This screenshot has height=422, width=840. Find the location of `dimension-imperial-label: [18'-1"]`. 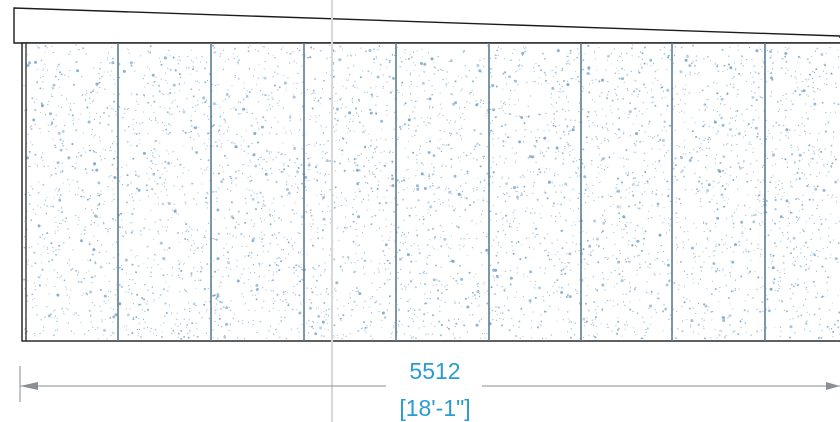

dimension-imperial-label: [18'-1"] is located at coordinates (435, 408).